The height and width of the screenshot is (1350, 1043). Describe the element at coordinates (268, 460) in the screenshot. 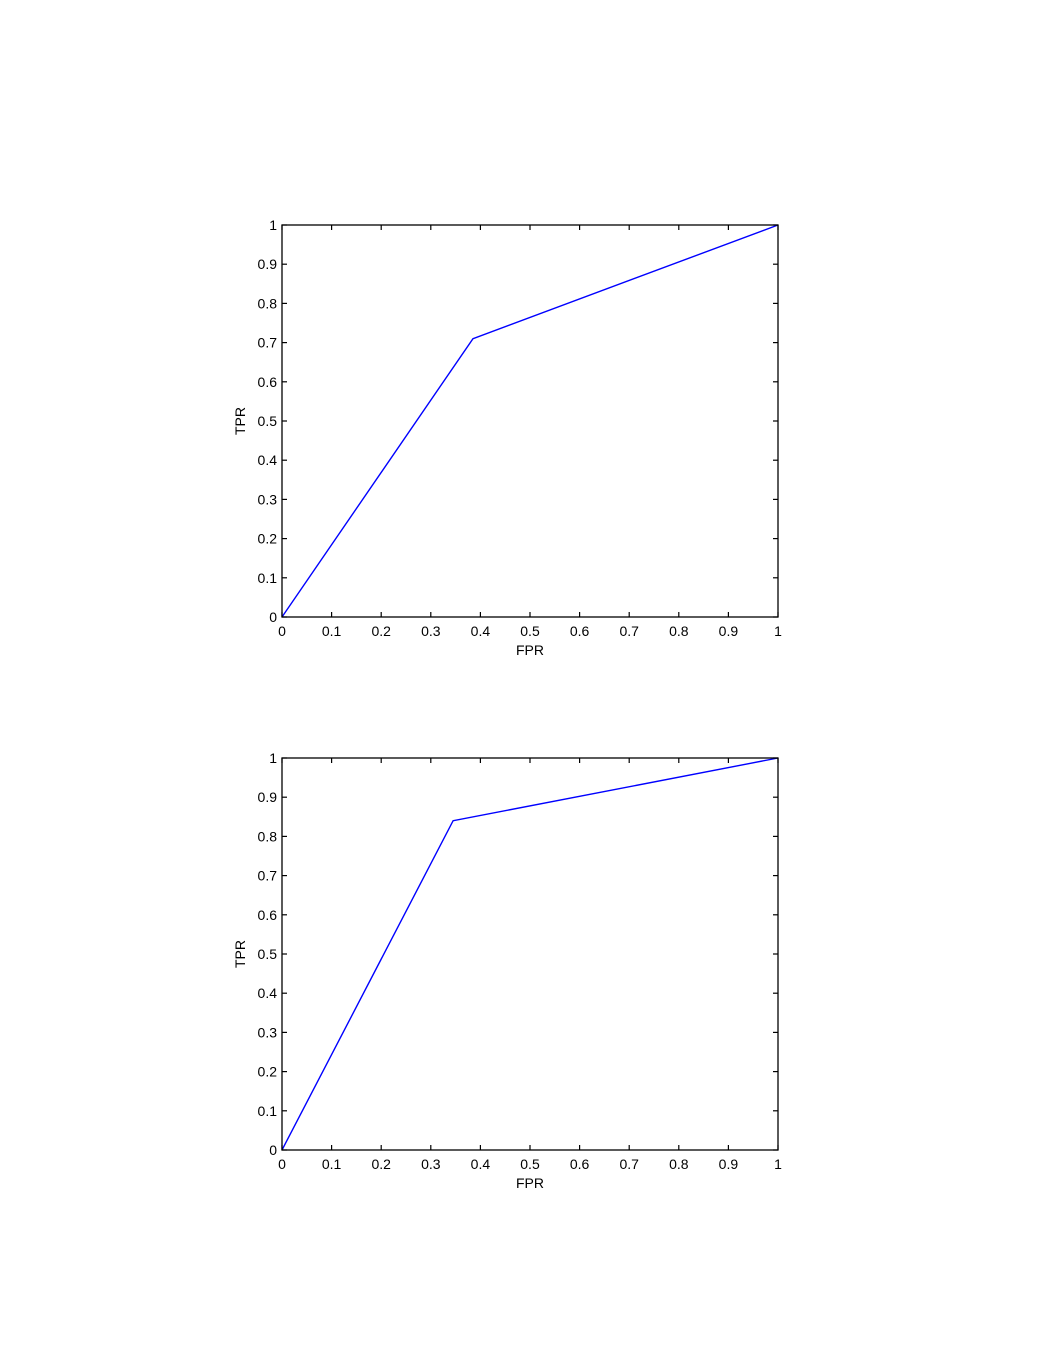

I see `roc-top-y-tick-label-4: 0.4` at that location.